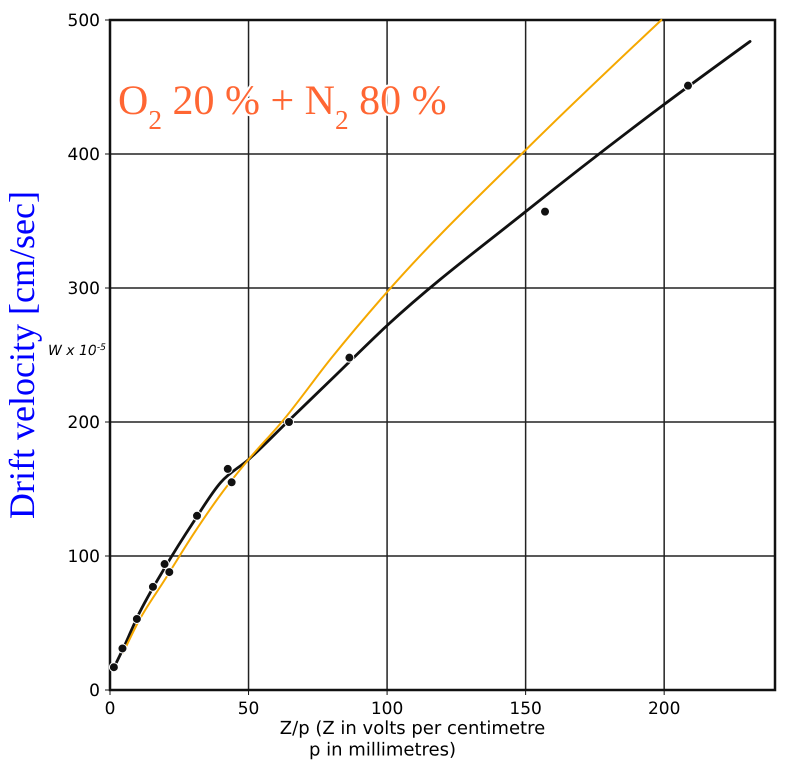 The height and width of the screenshot is (765, 798). What do you see at coordinates (77, 351) in the screenshot?
I see `text: W x 10$^{-5}$` at bounding box center [77, 351].